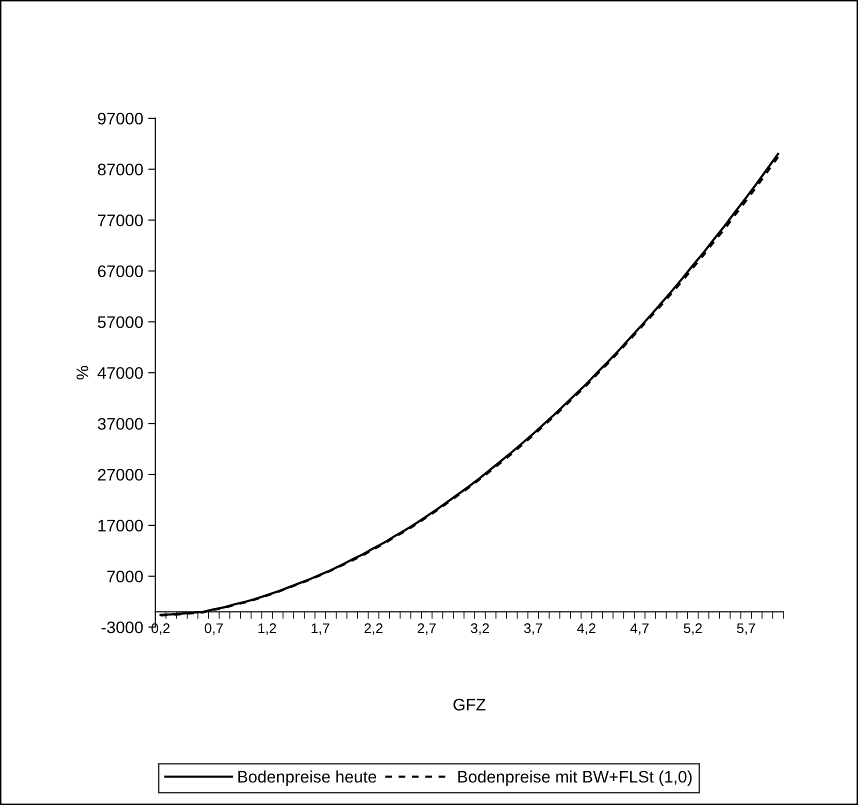 The width and height of the screenshot is (858, 805). Describe the element at coordinates (639, 629) in the screenshot. I see `x-tick-label: 4,7` at that location.